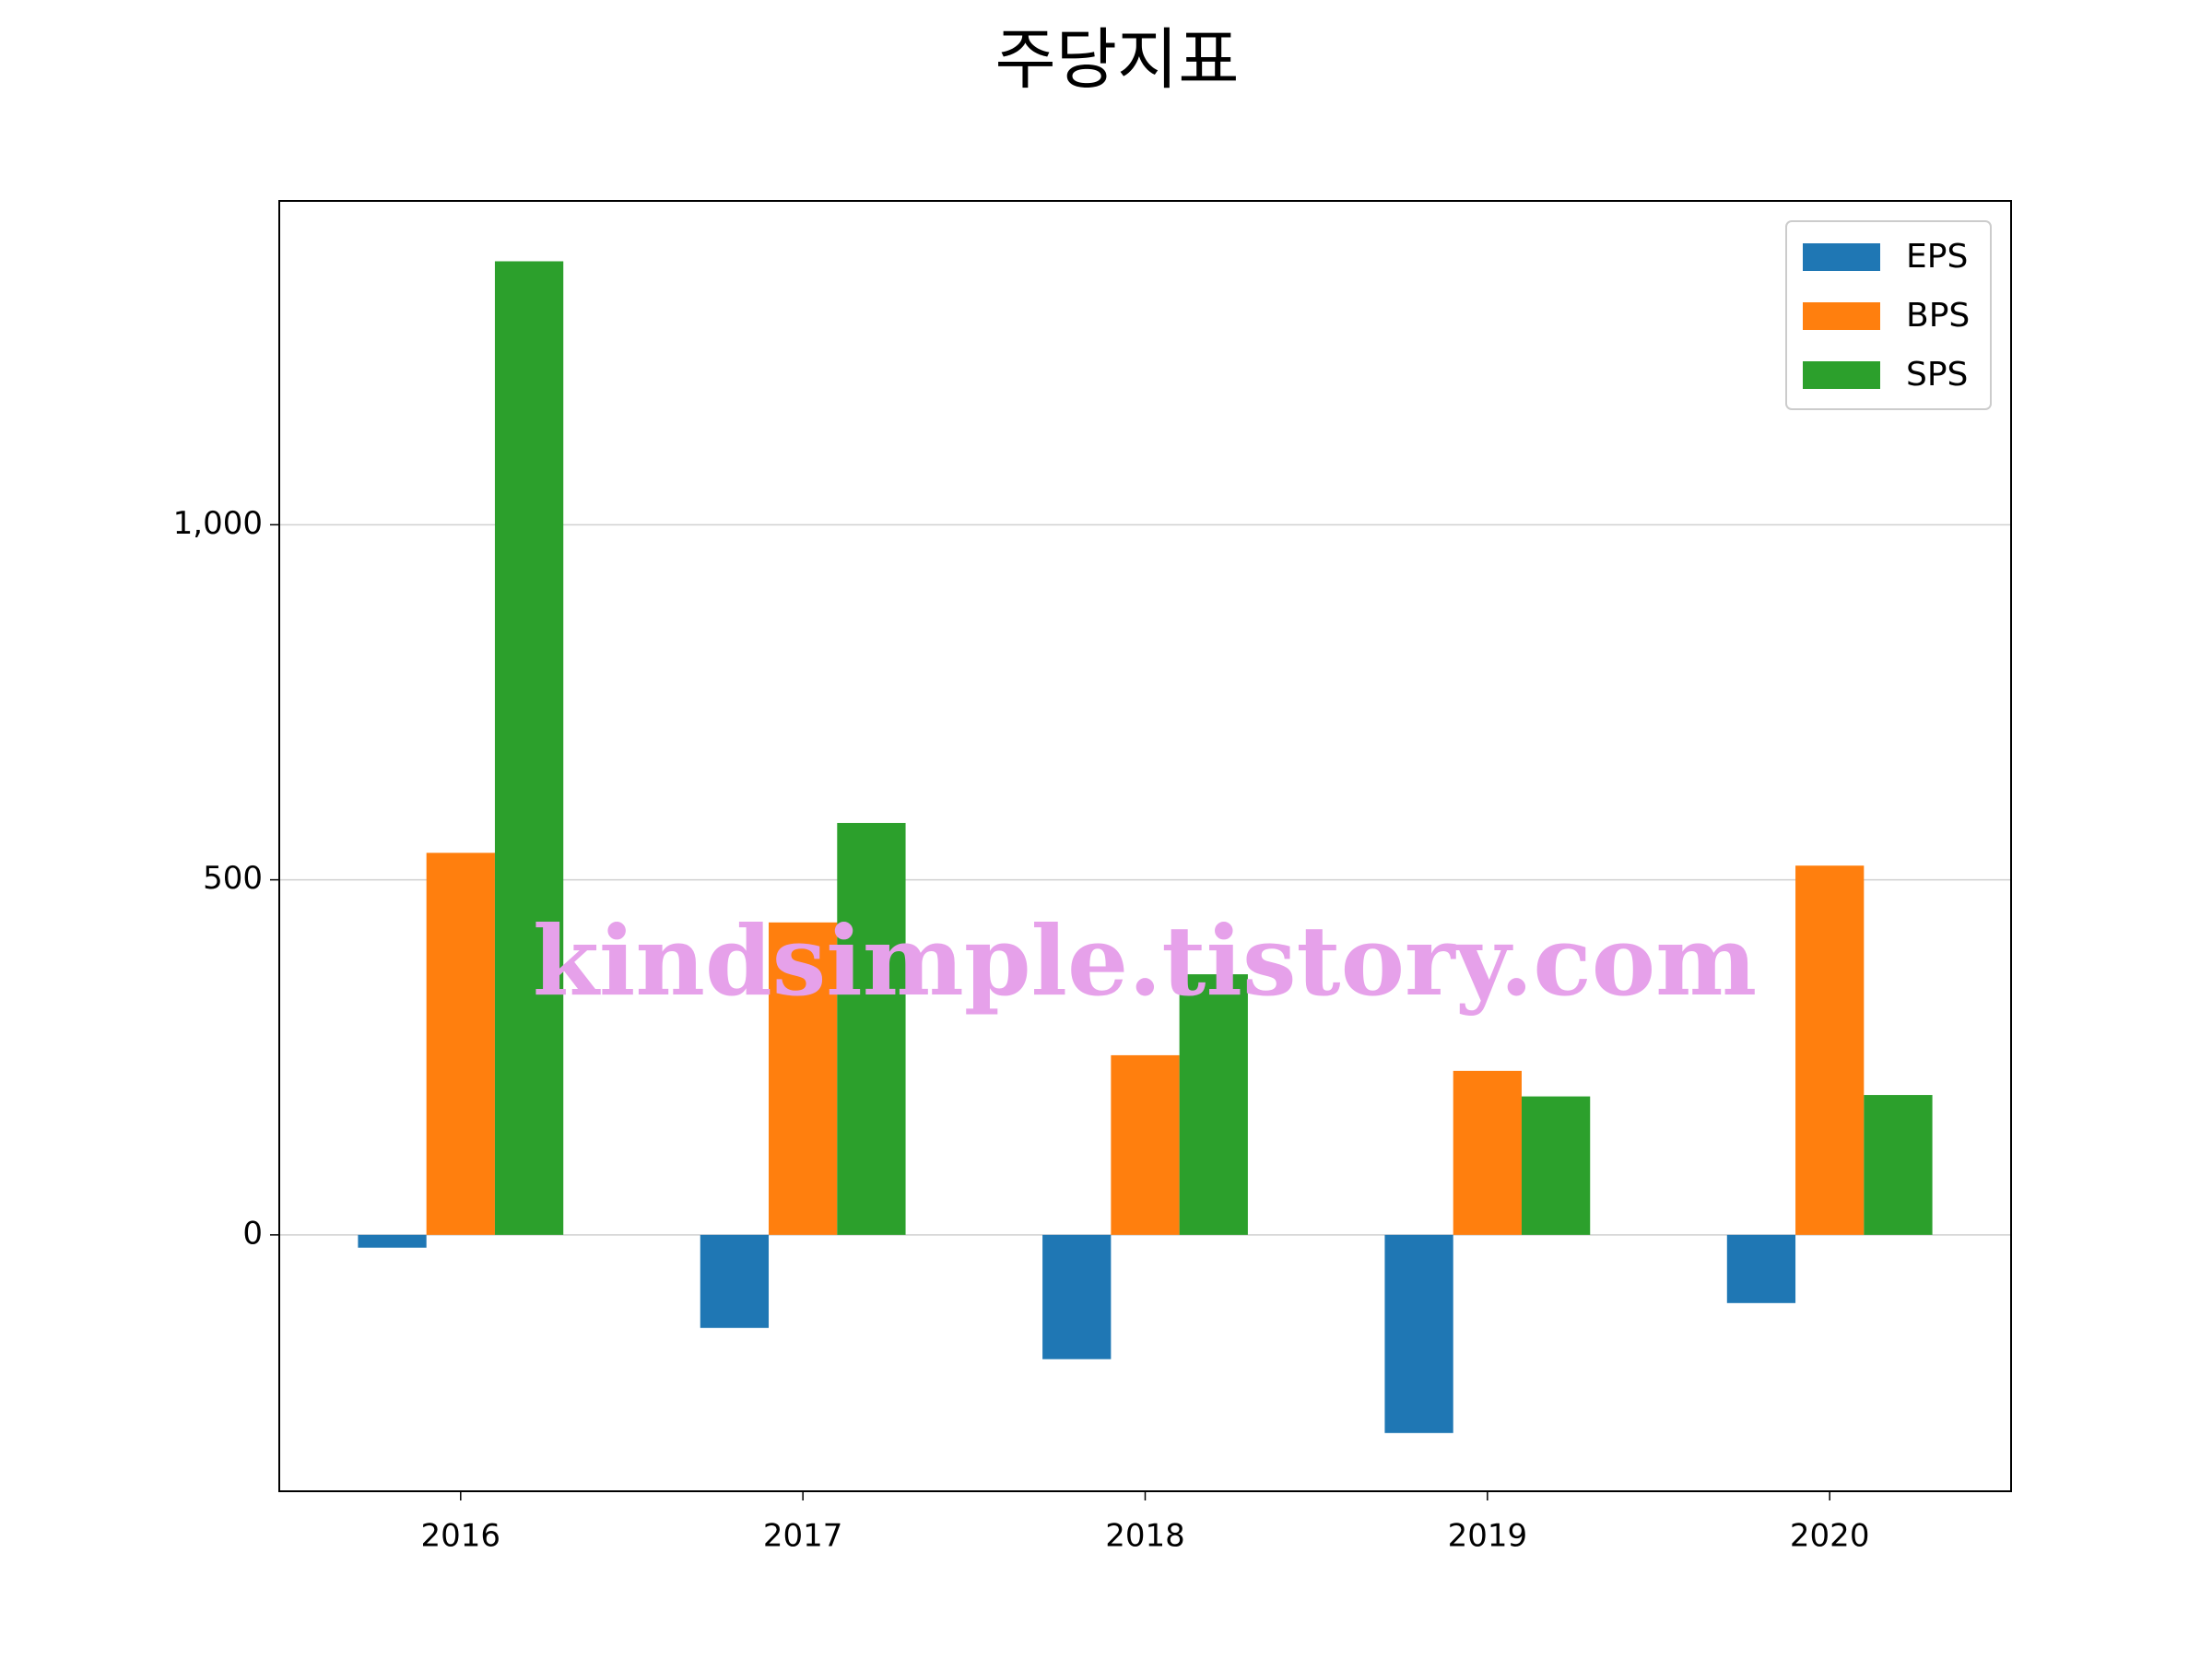 Image resolution: width=2212 pixels, height=1659 pixels. Describe the element at coordinates (252, 1233) in the screenshot. I see `y-tick-label: 0` at that location.